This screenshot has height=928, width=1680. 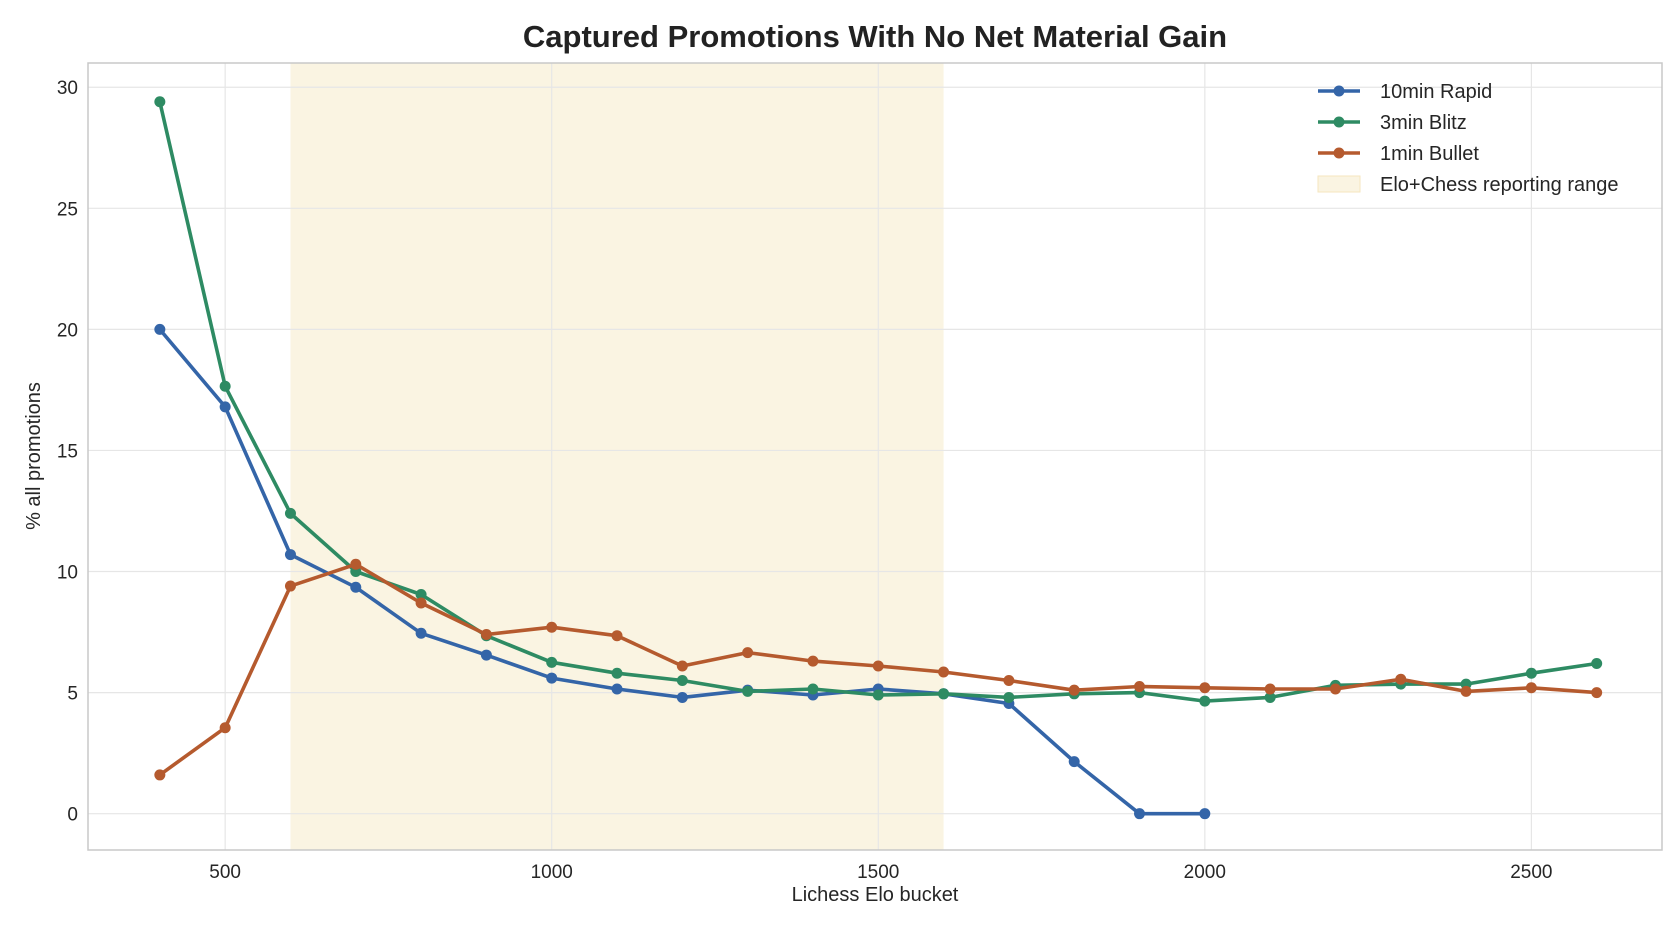 I want to click on y-tick-label: 10, so click(x=67, y=573).